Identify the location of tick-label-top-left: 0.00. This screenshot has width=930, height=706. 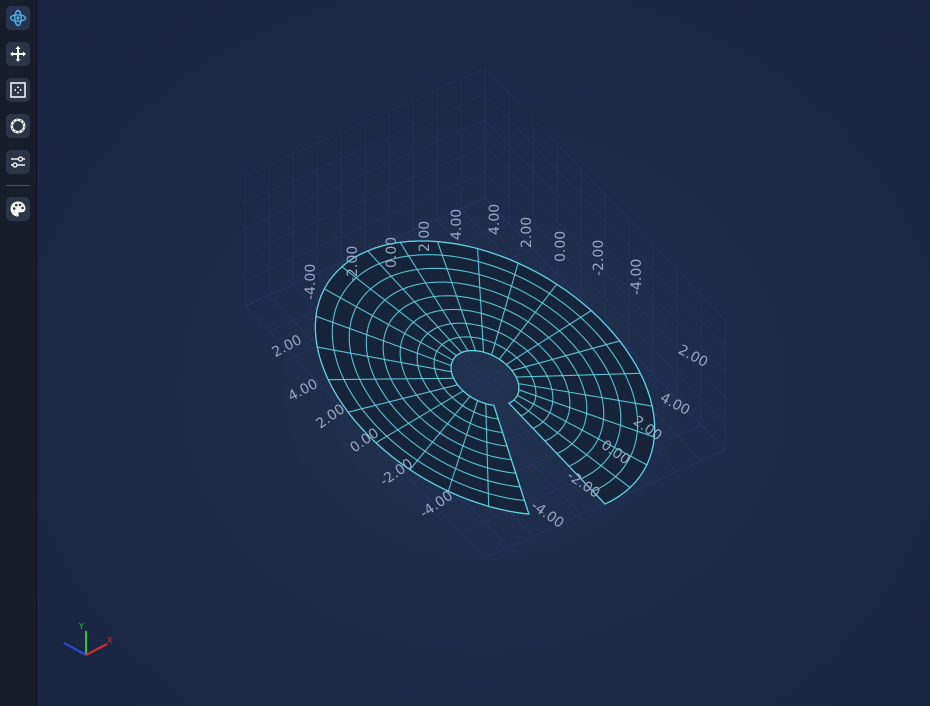
(392, 252).